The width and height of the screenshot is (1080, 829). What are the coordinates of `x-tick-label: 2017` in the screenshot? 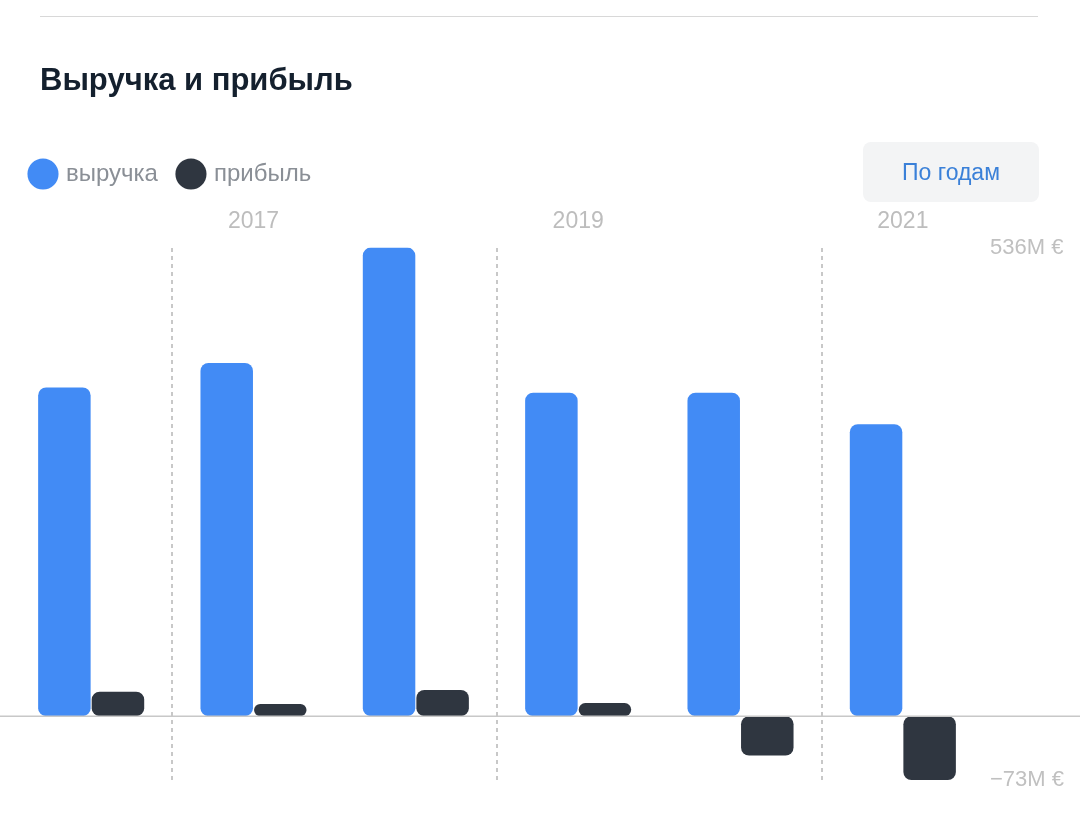 It's located at (253, 220).